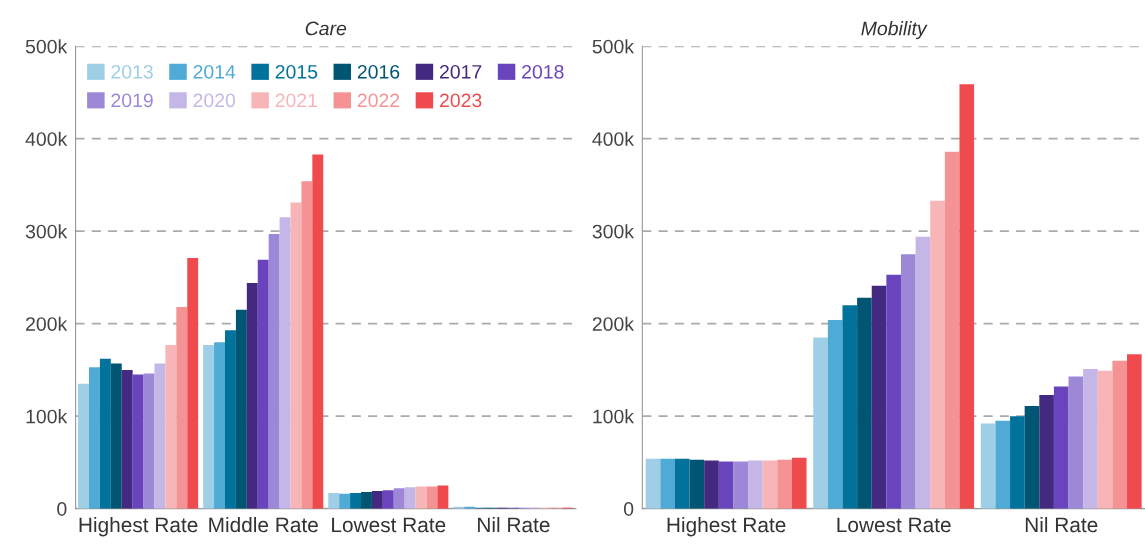 Image resolution: width=1145 pixels, height=544 pixels. Describe the element at coordinates (296, 71) in the screenshot. I see `legend-label: 2015` at that location.